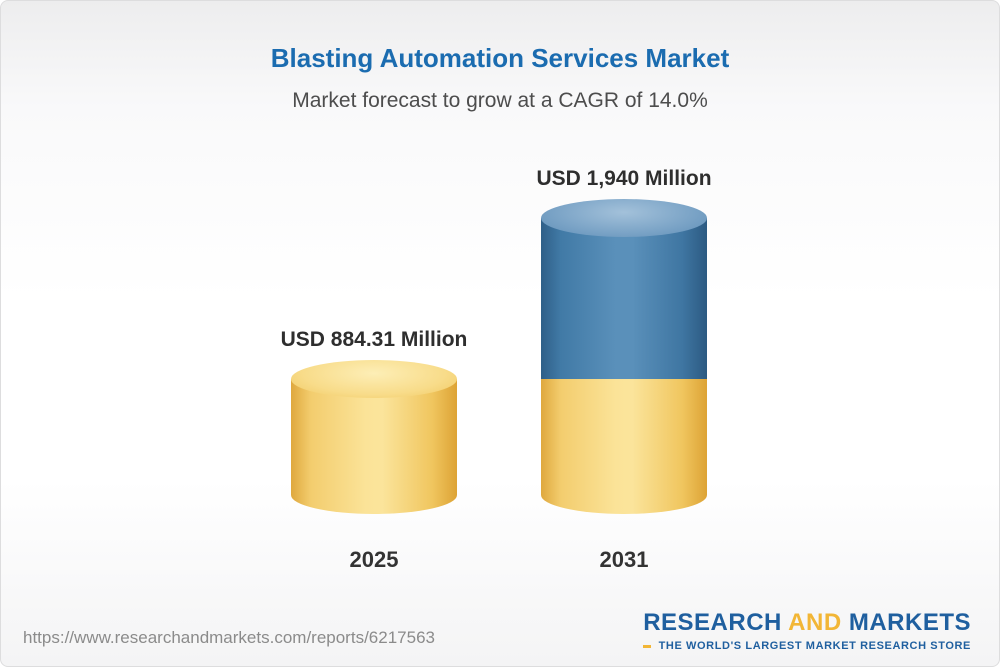 This screenshot has width=1000, height=667. What do you see at coordinates (624, 446) in the screenshot?
I see `cylinder-2031-yellow-segment` at bounding box center [624, 446].